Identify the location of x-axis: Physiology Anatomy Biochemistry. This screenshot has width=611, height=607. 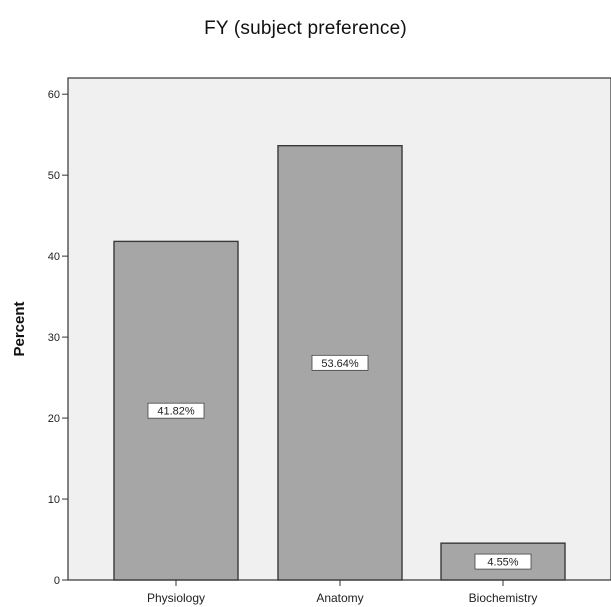
(342, 592).